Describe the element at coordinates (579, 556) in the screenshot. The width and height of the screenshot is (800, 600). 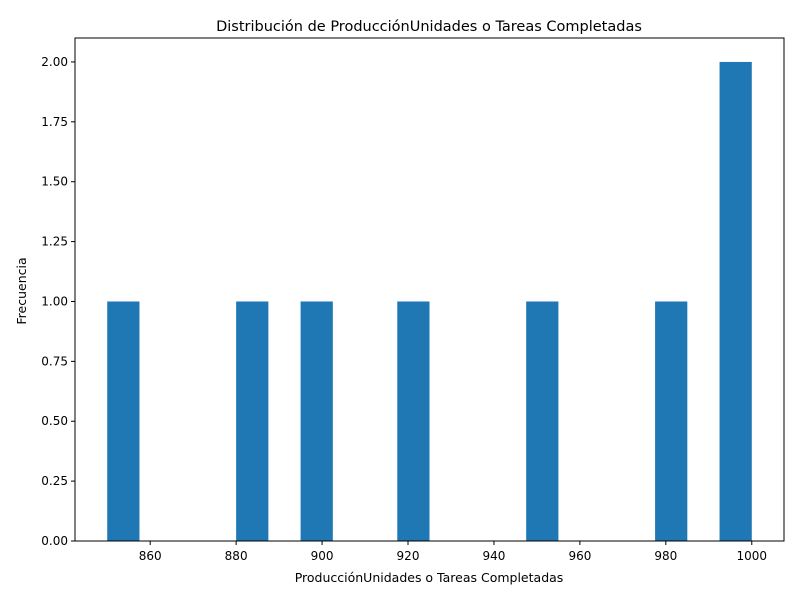
I see `x-tick-label: 960` at that location.